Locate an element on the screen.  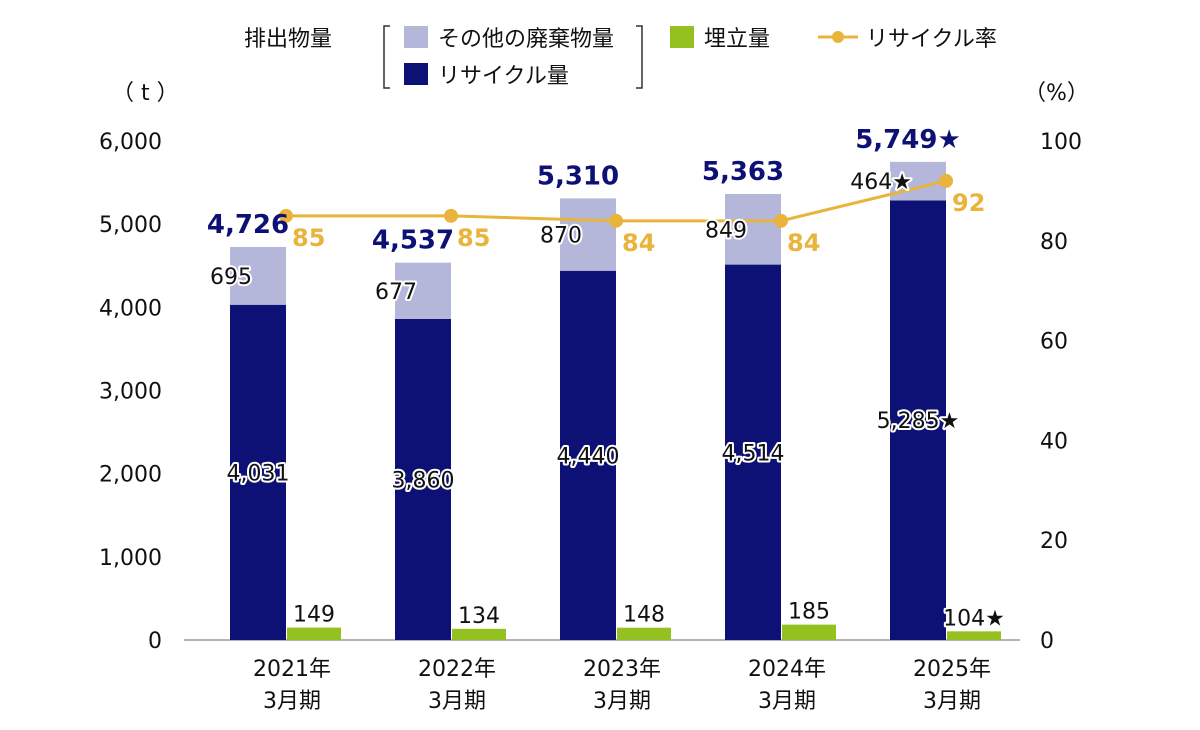
legend-swatch-other is located at coordinates (416, 37).